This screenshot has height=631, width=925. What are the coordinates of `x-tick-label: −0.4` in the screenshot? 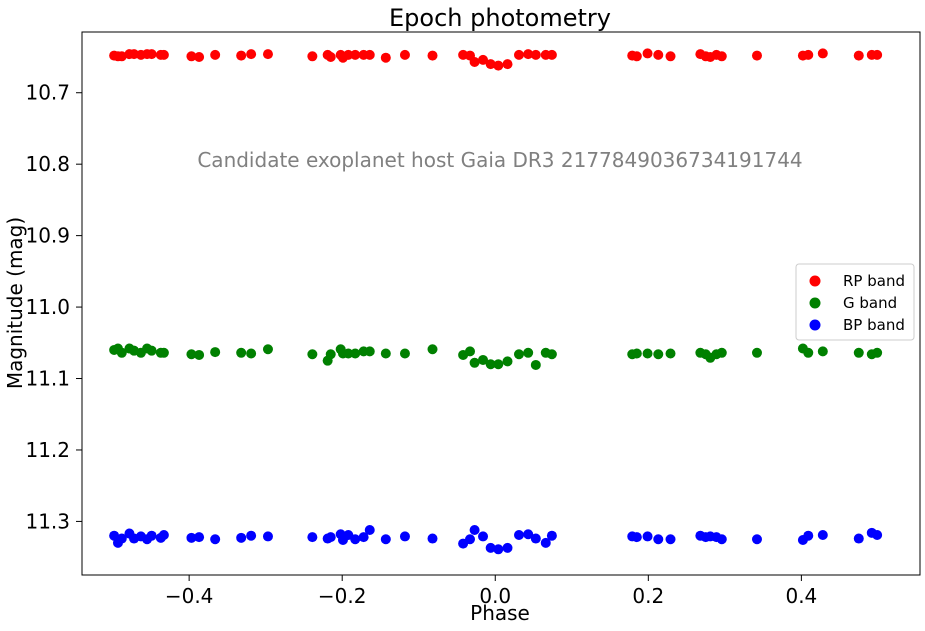 It's located at (189, 596).